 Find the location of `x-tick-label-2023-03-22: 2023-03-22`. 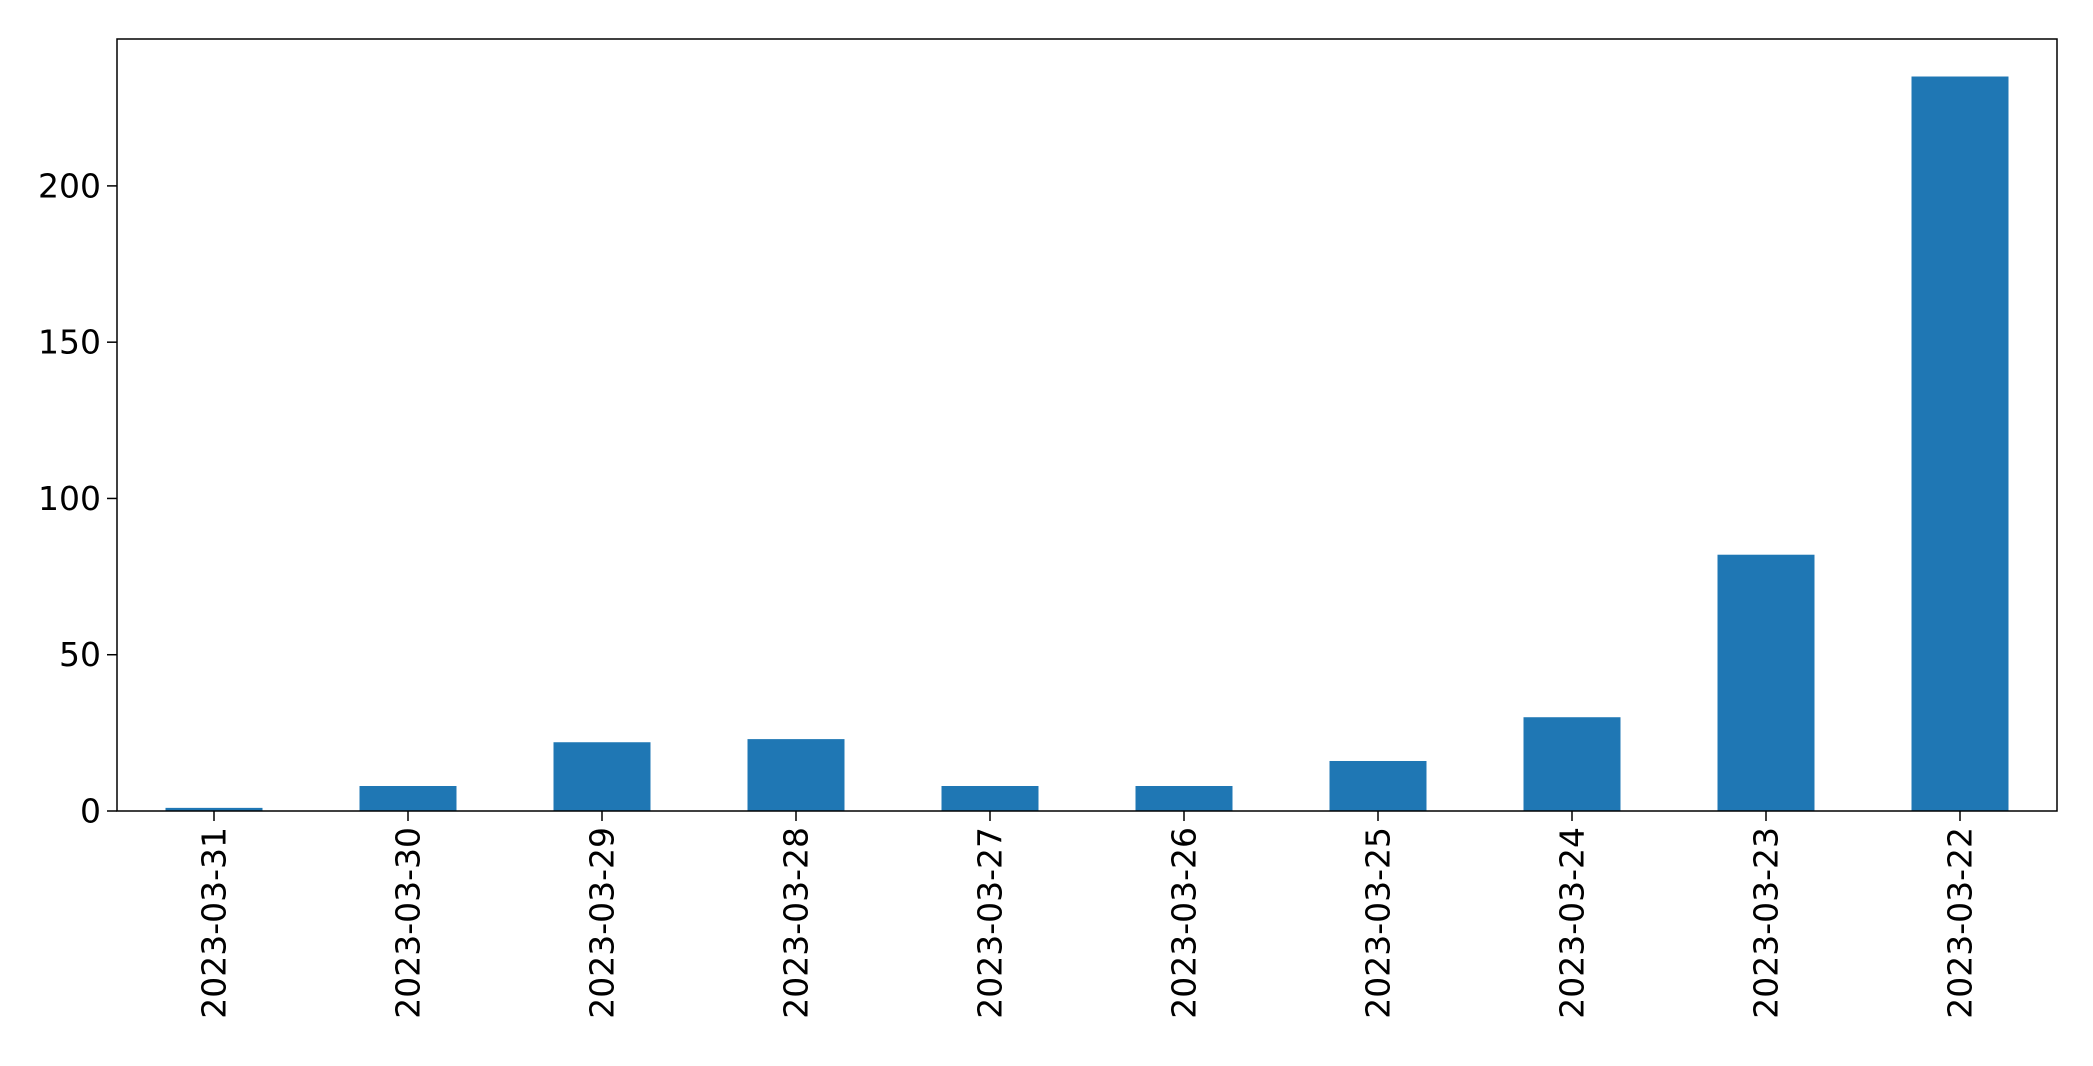

x-tick-label-2023-03-22: 2023-03-22 is located at coordinates (1960, 923).